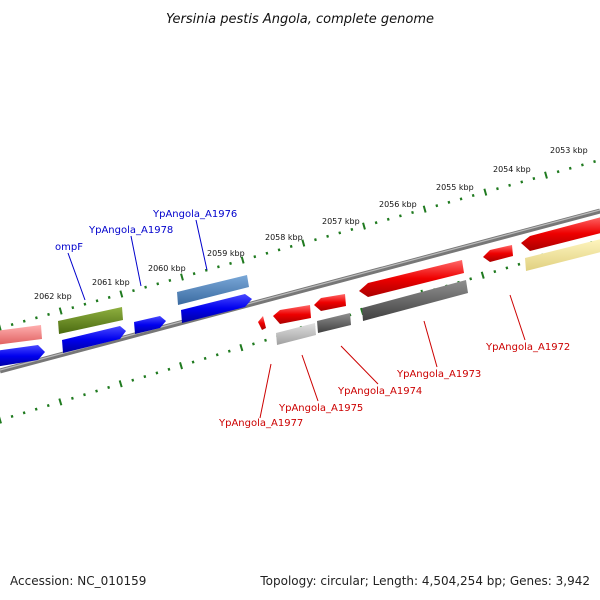 This screenshot has width=600, height=600. What do you see at coordinates (379, 391) in the screenshot?
I see `gene-label-A1974: YpAngola_A1974` at bounding box center [379, 391].